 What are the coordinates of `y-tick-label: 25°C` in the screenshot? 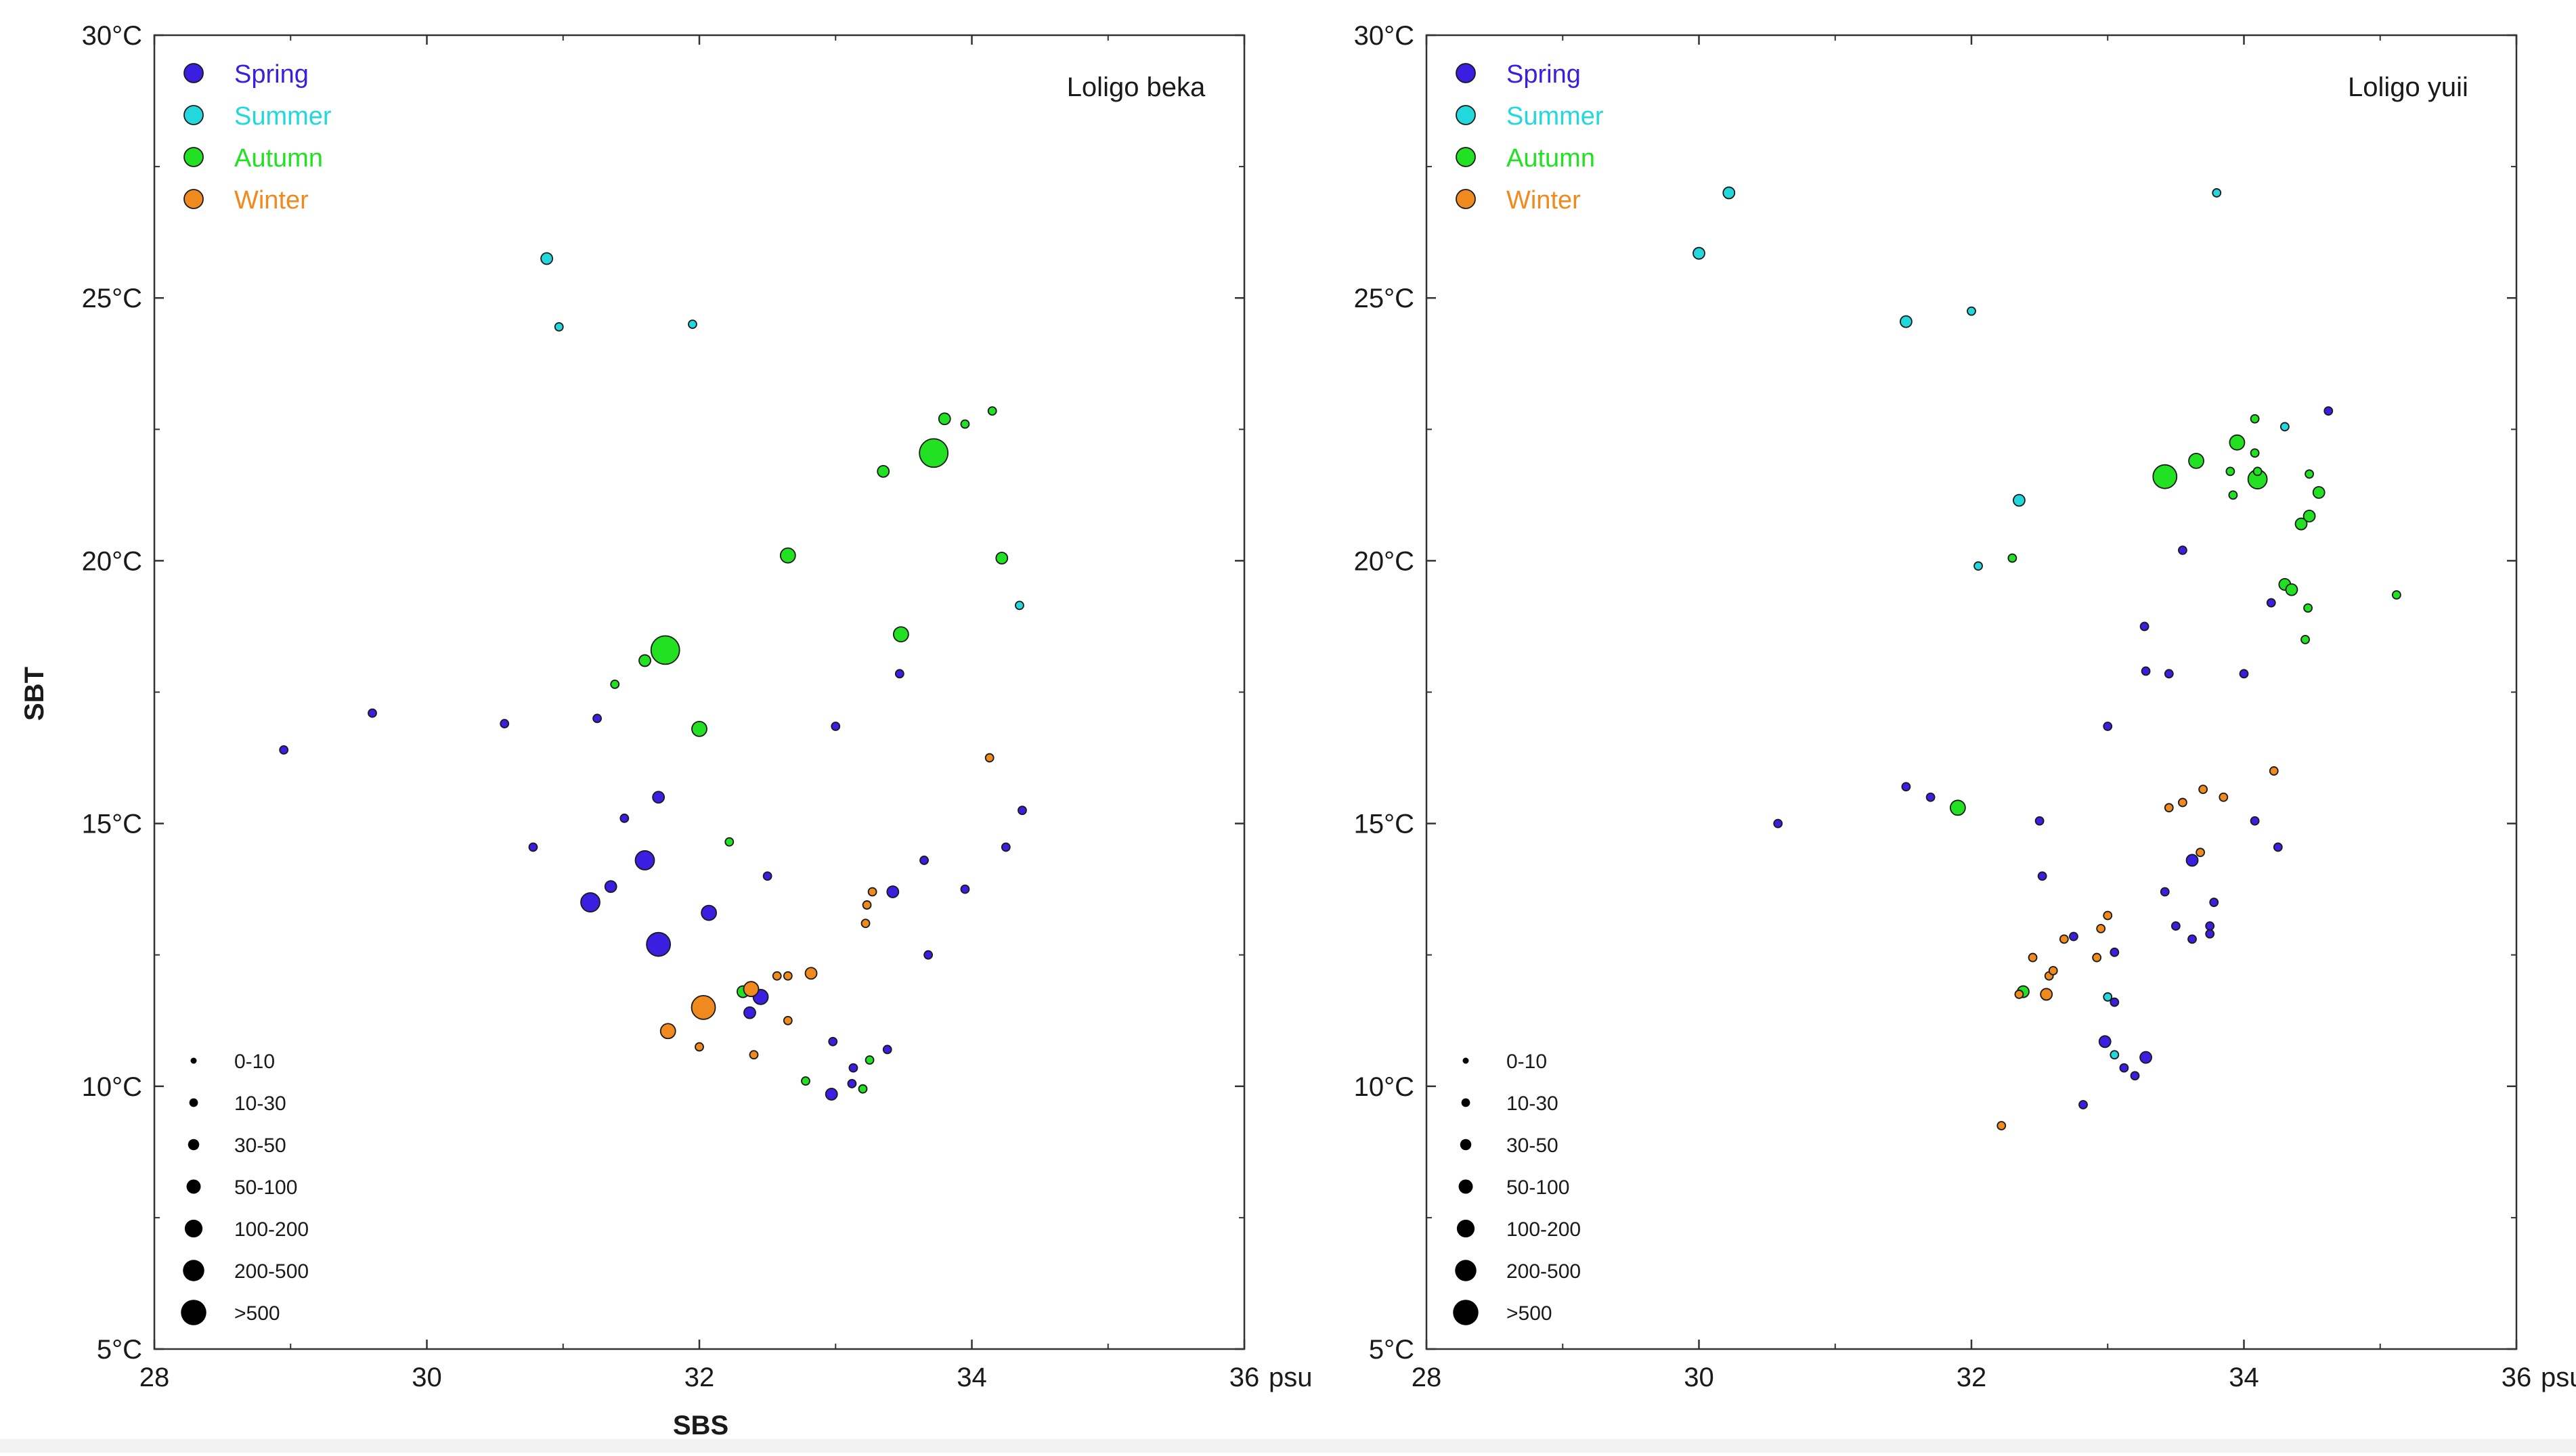 It's located at (112, 298).